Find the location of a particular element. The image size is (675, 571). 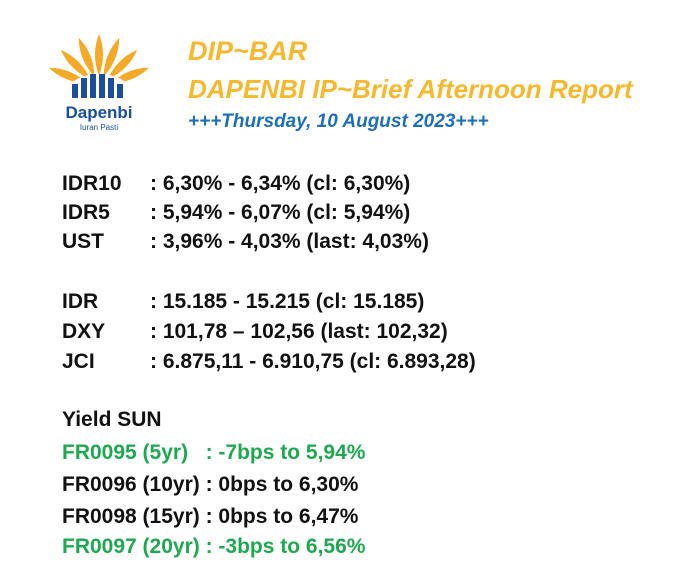

rate-value: : 6,30% - 6,34% (cl: 6,30%) is located at coordinates (280, 183).